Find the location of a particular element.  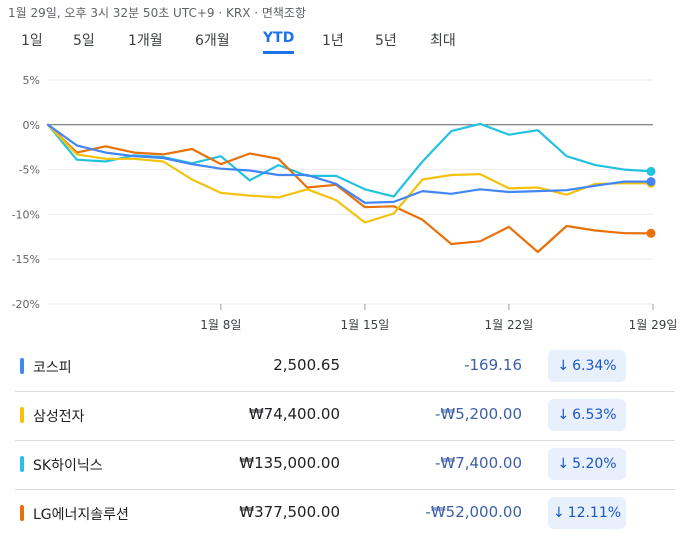

tab-6m: 6개월 is located at coordinates (212, 41).